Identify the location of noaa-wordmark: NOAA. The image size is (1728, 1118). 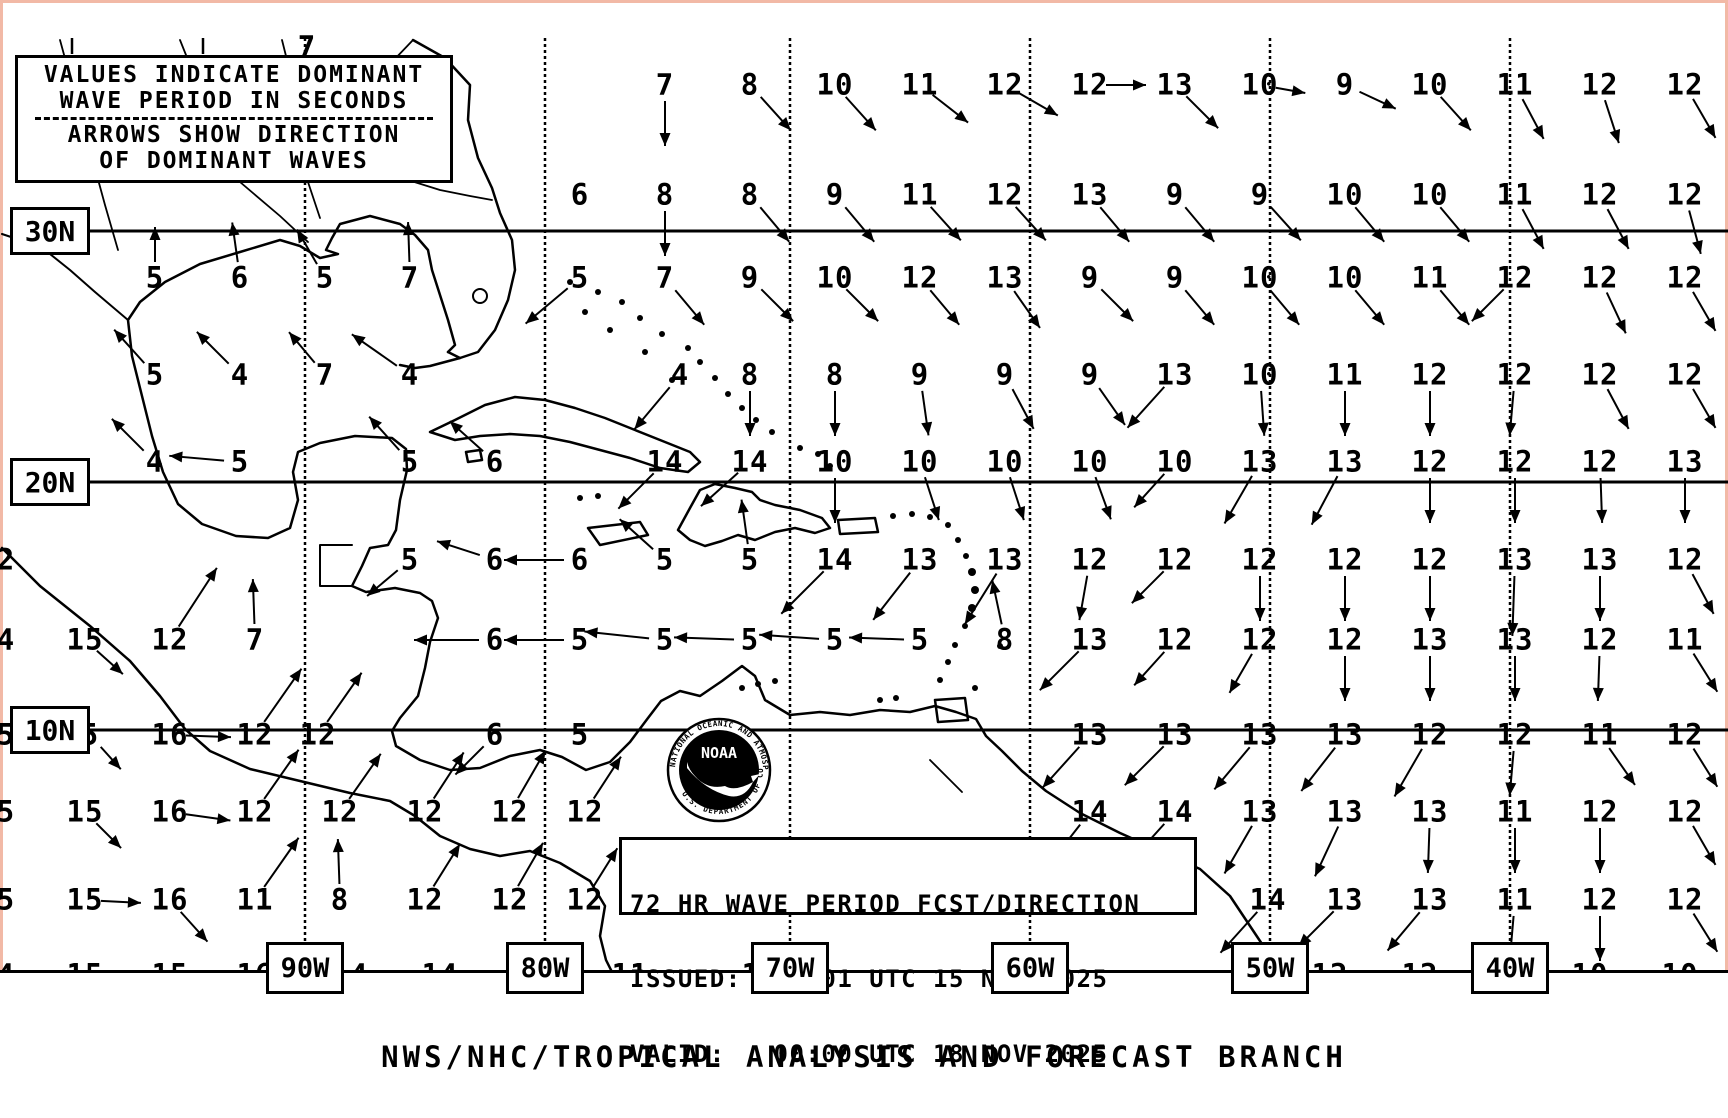
(719, 753).